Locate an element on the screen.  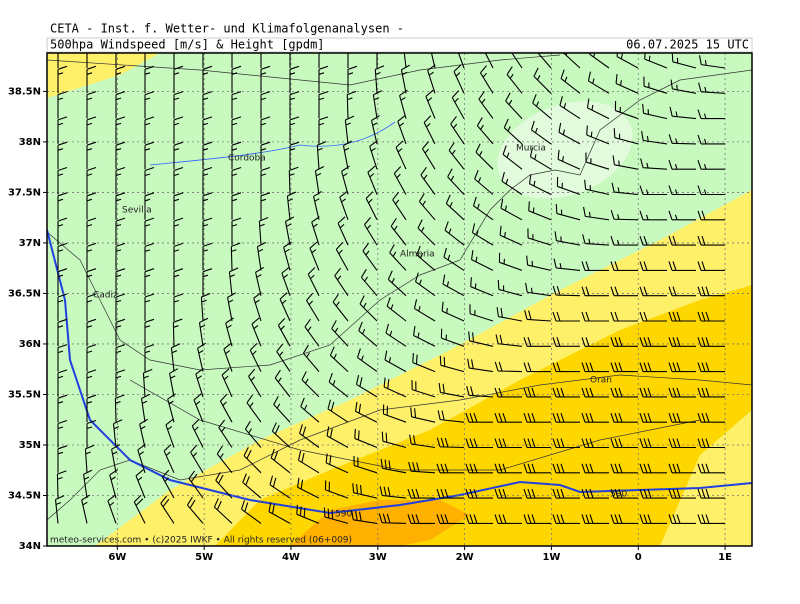
lat-label: 34.5N is located at coordinates (24, 495).